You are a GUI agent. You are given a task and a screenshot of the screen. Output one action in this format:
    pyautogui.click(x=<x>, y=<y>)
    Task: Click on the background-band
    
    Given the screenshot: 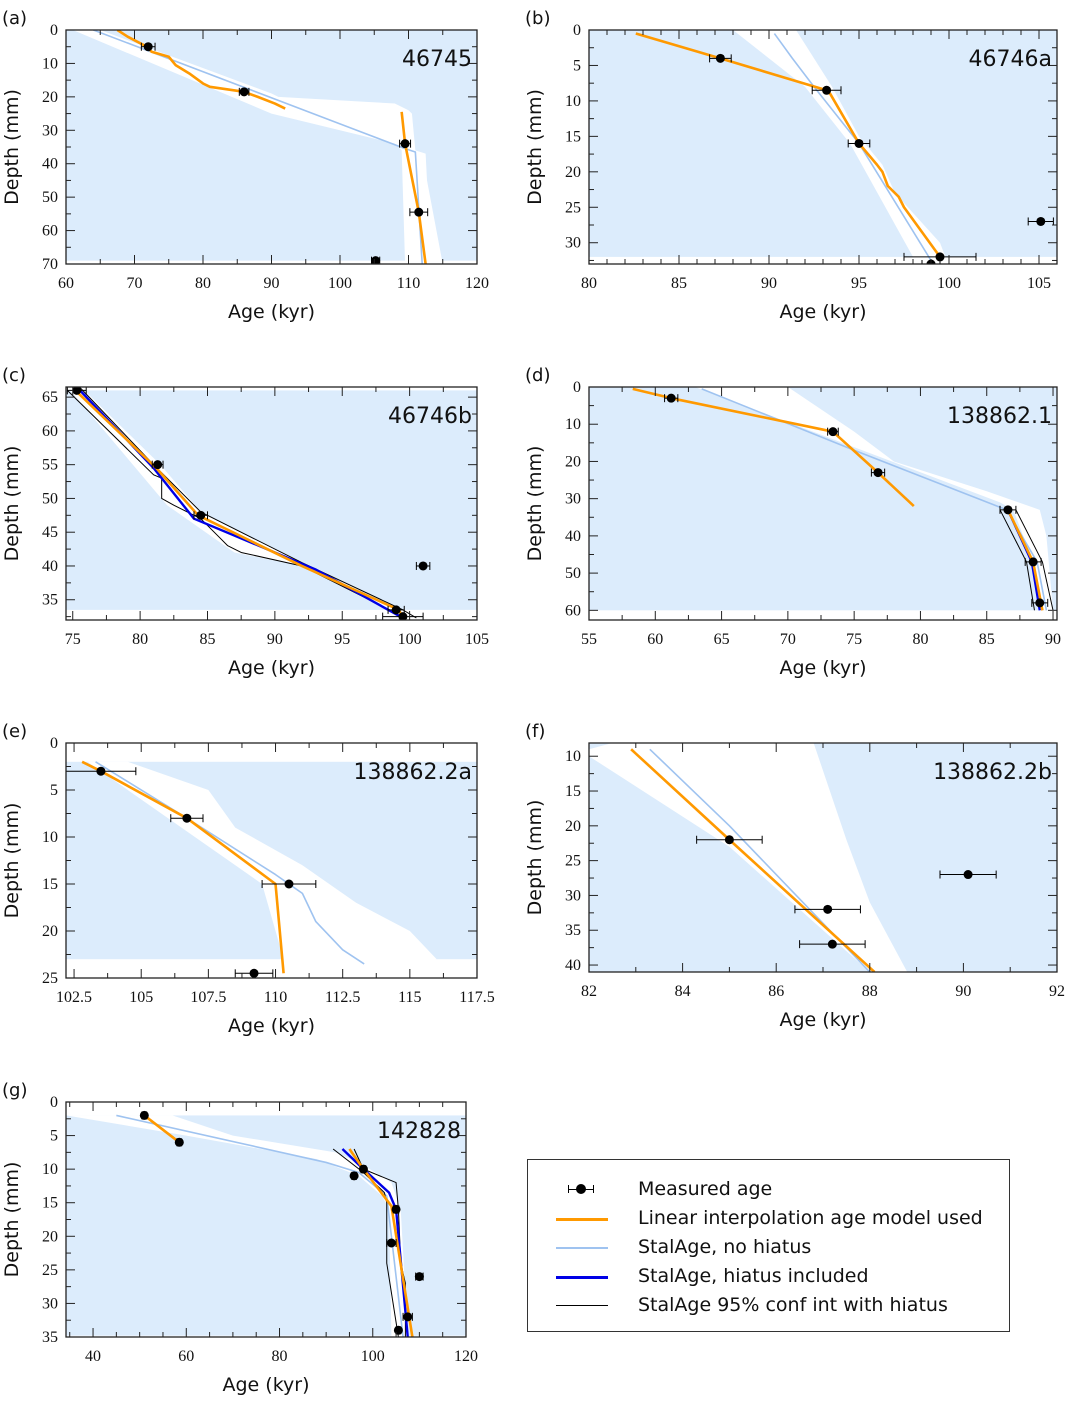 What is the action you would take?
    pyautogui.click(x=271, y=500)
    